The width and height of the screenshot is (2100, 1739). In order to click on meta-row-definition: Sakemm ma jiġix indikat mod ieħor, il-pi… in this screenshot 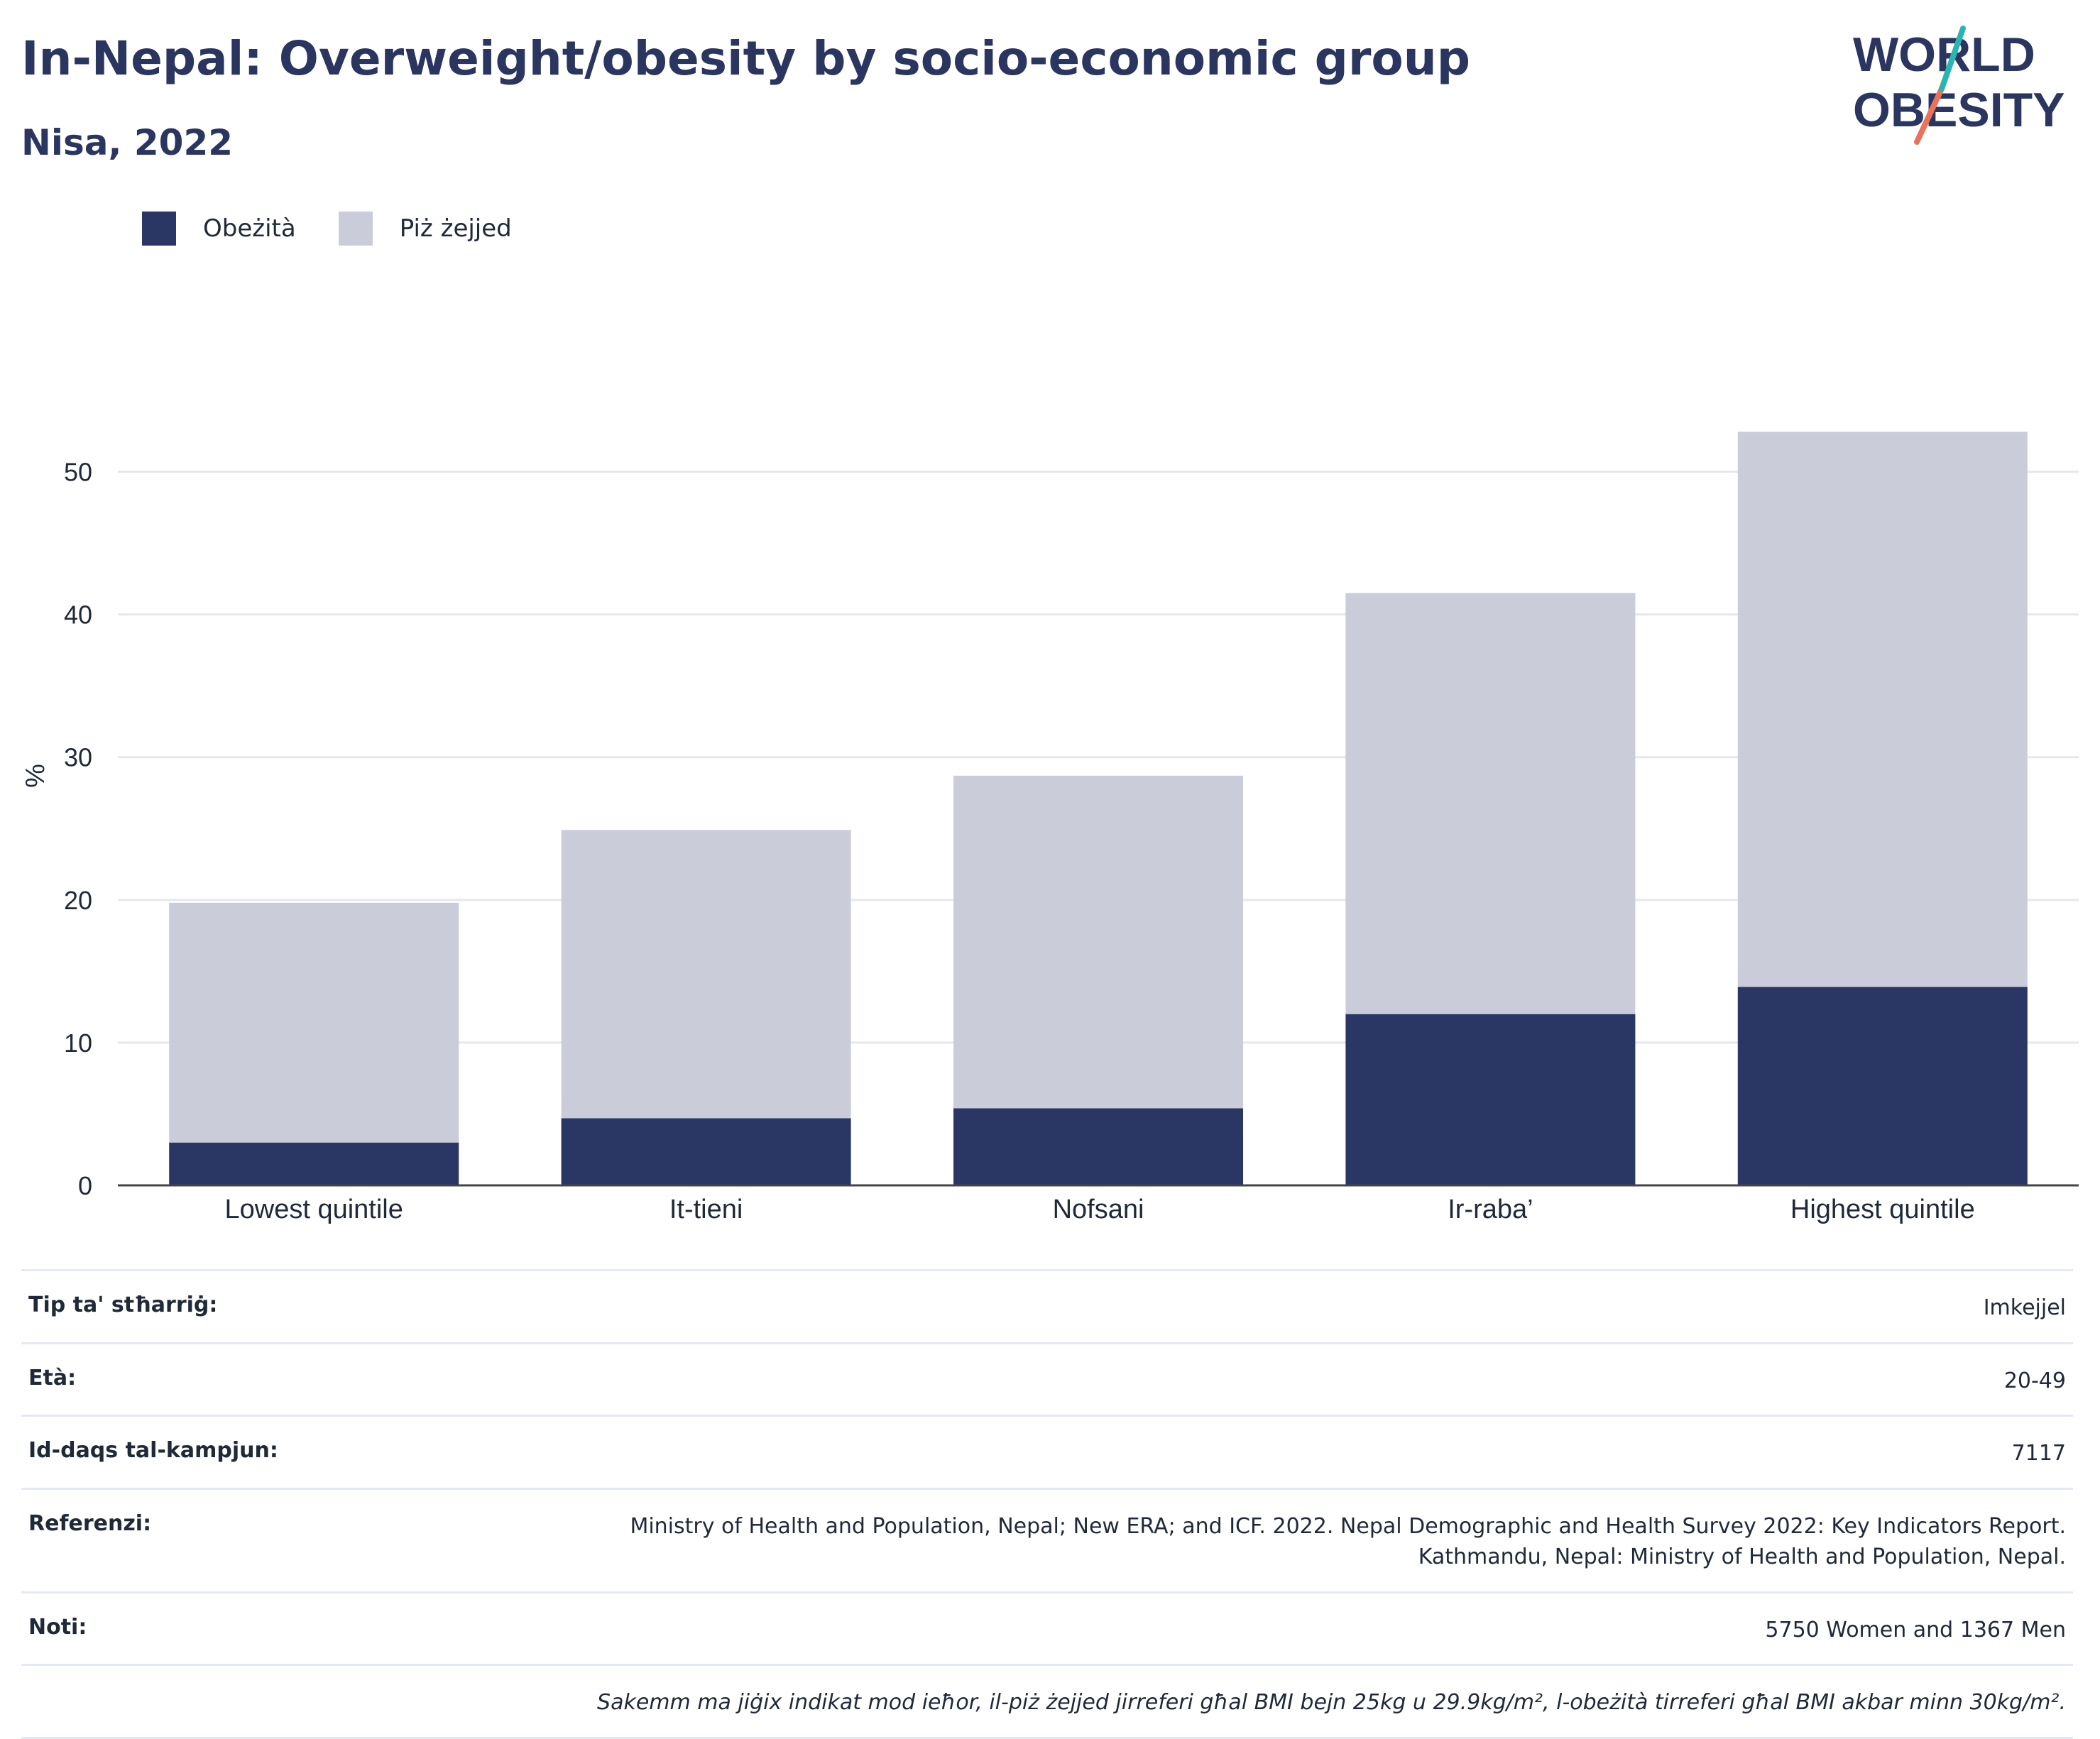, I will do `click(1047, 1701)`.